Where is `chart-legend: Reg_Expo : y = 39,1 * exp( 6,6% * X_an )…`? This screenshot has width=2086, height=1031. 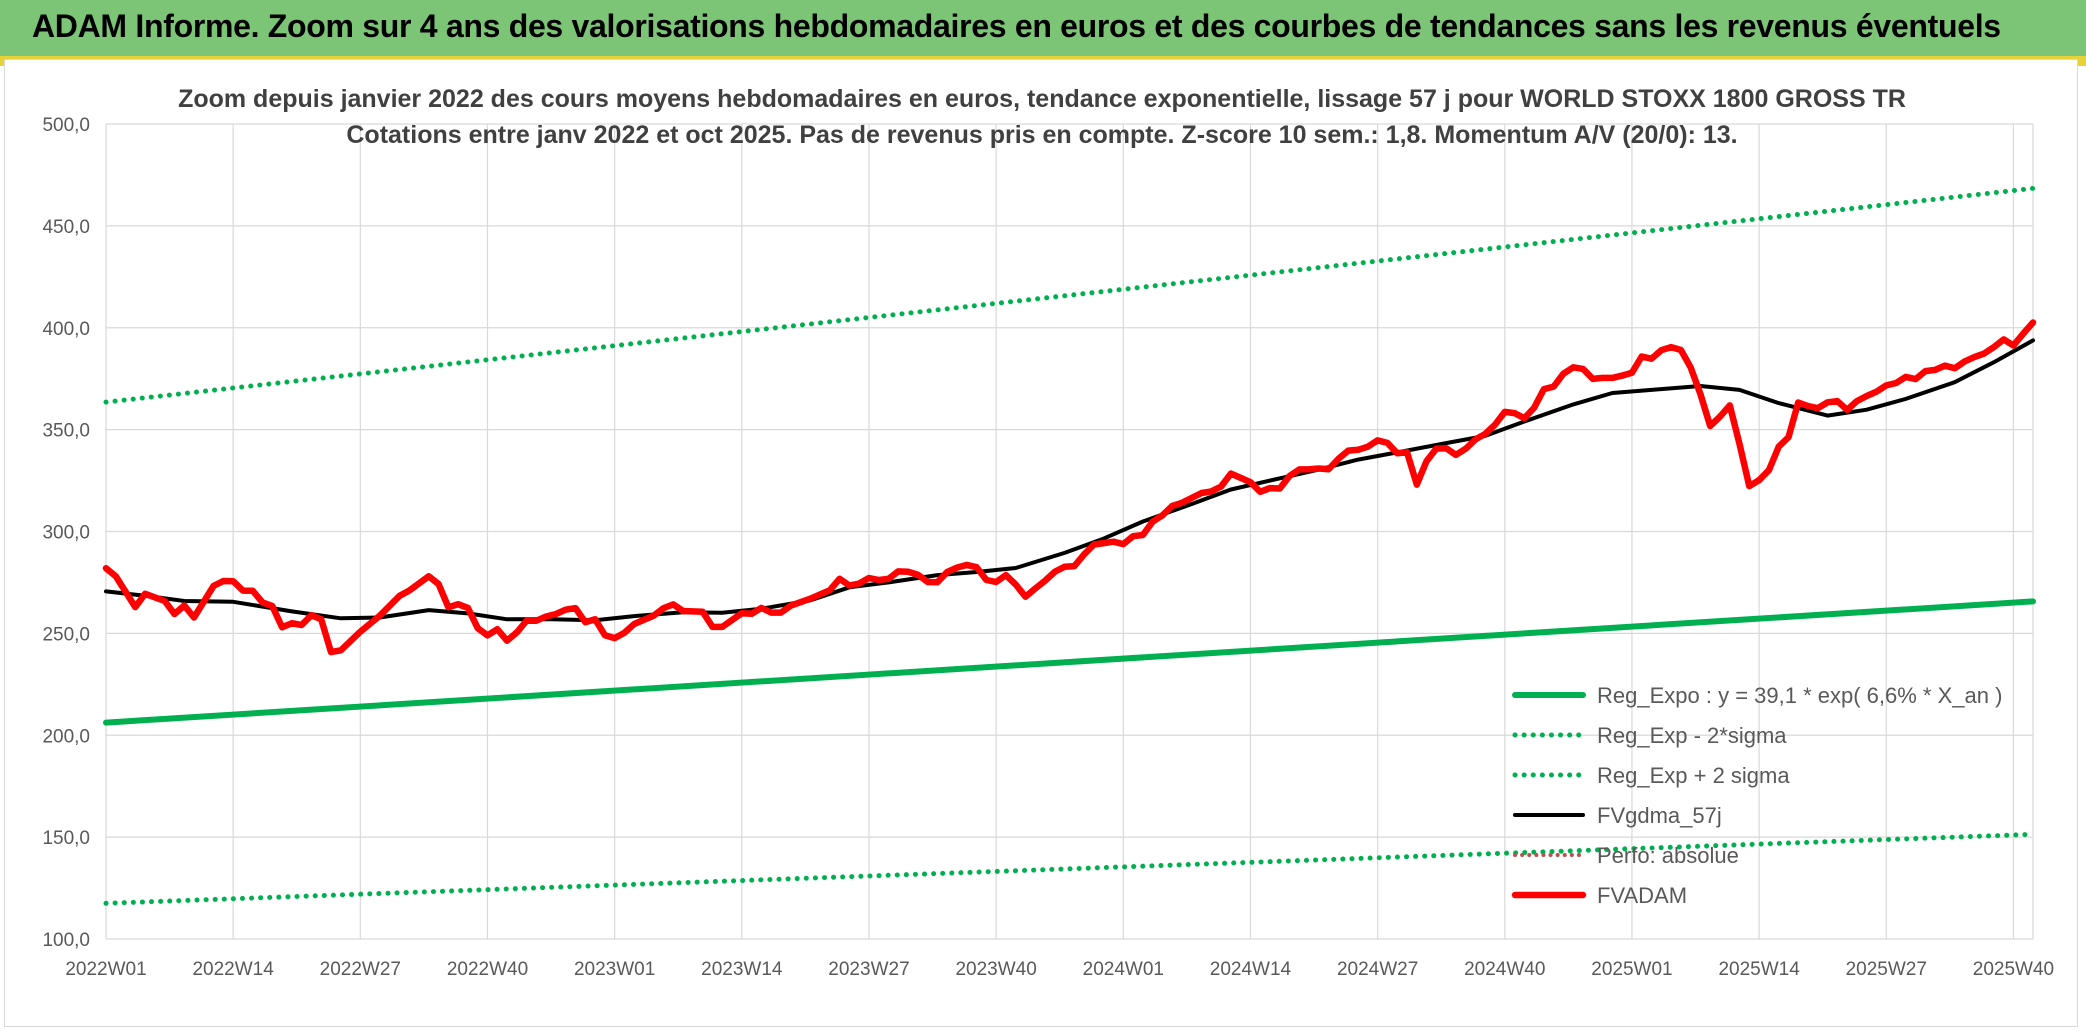 chart-legend: Reg_Expo : y = 39,1 * exp( 6,6% * X_an )… is located at coordinates (1756, 795).